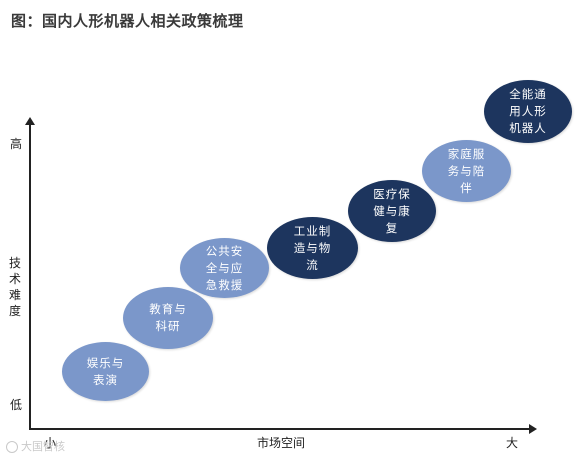  I want to click on node-general-humanoid: 全能通 用人形 机器人, so click(528, 111).